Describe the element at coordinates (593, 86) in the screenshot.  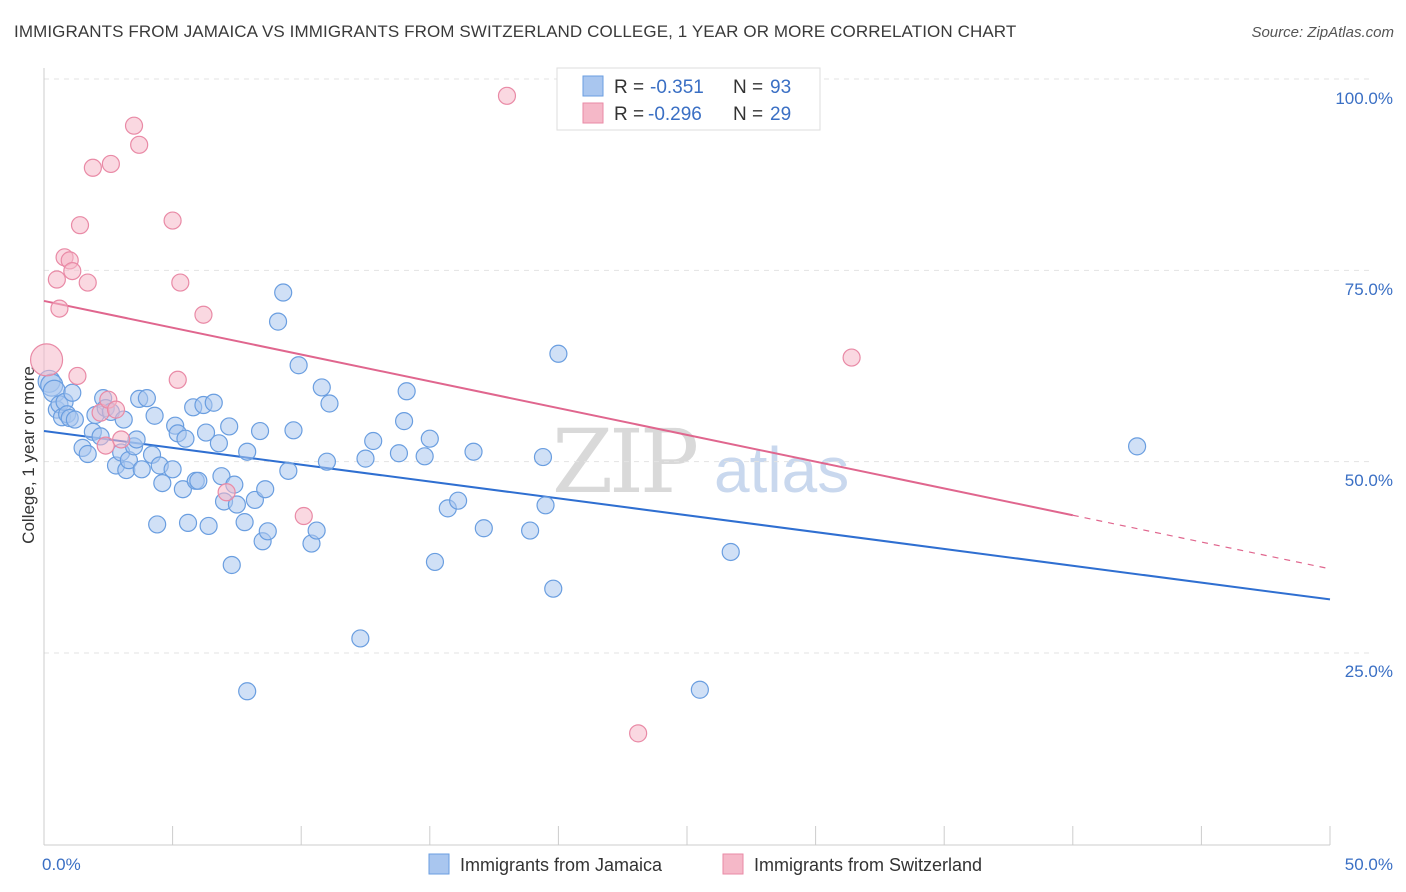
I see `legend-swatch-jamaica` at that location.